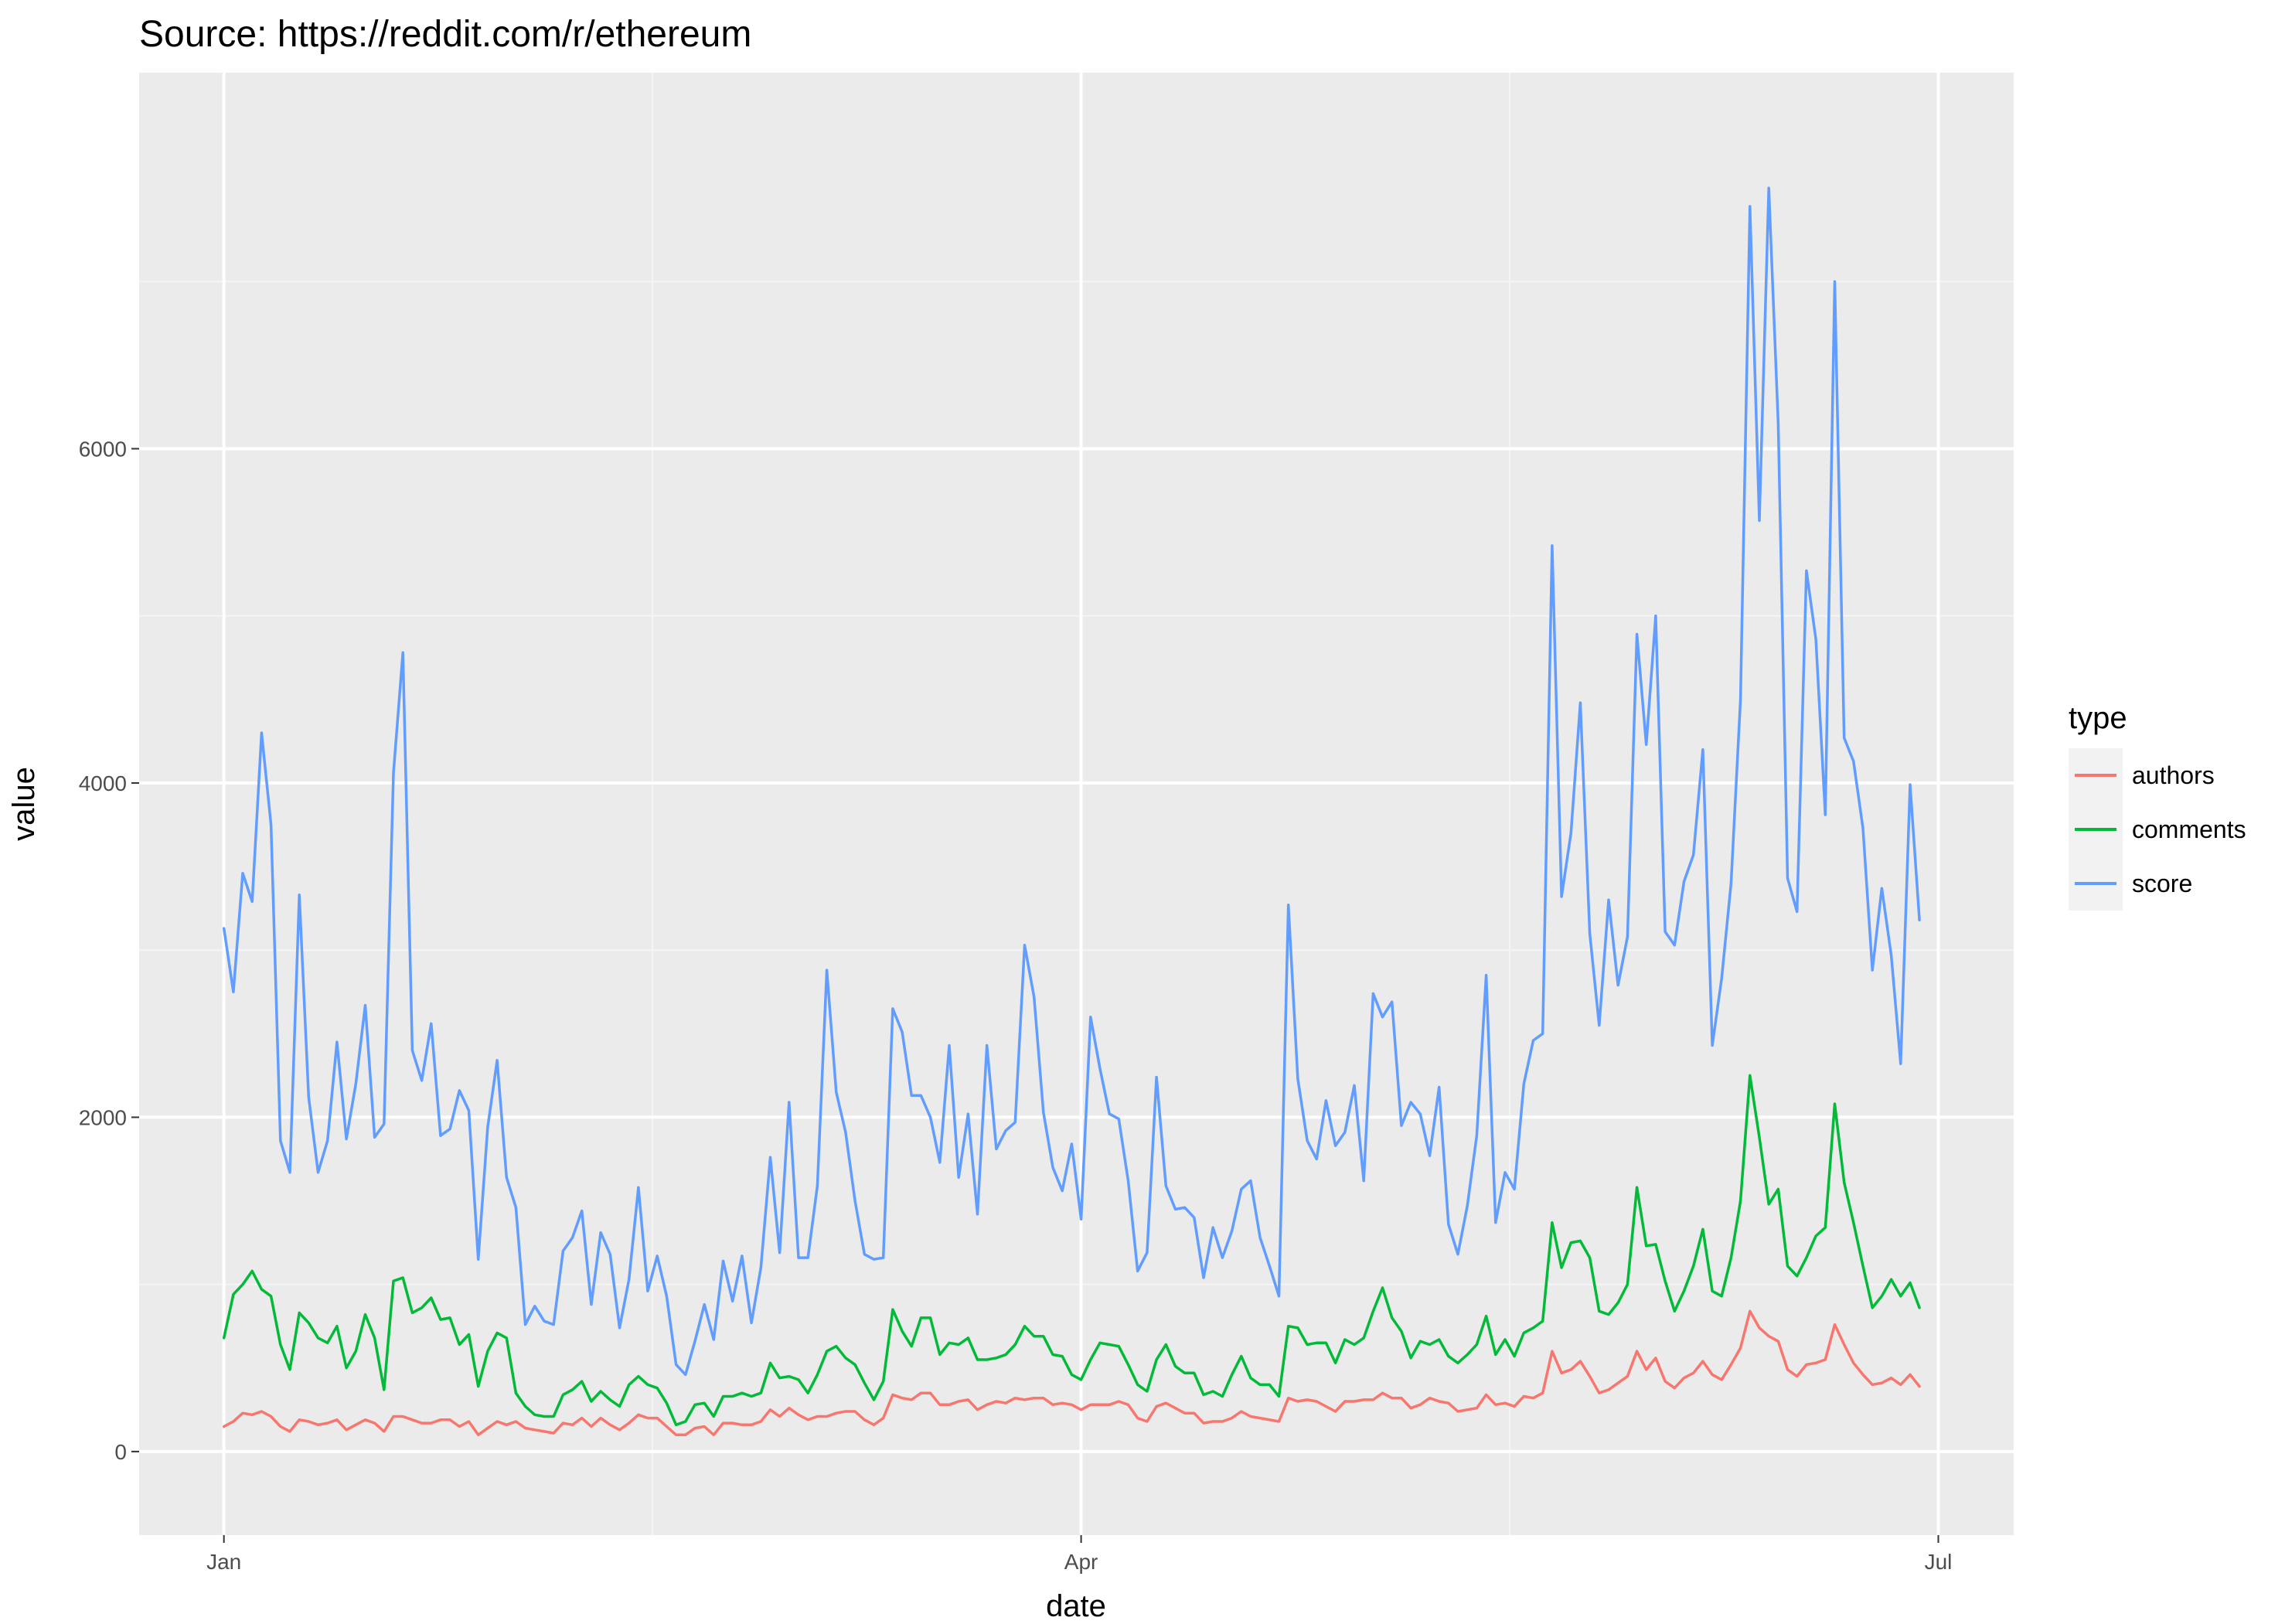  I want to click on legend-label-authors: authors, so click(2173, 775).